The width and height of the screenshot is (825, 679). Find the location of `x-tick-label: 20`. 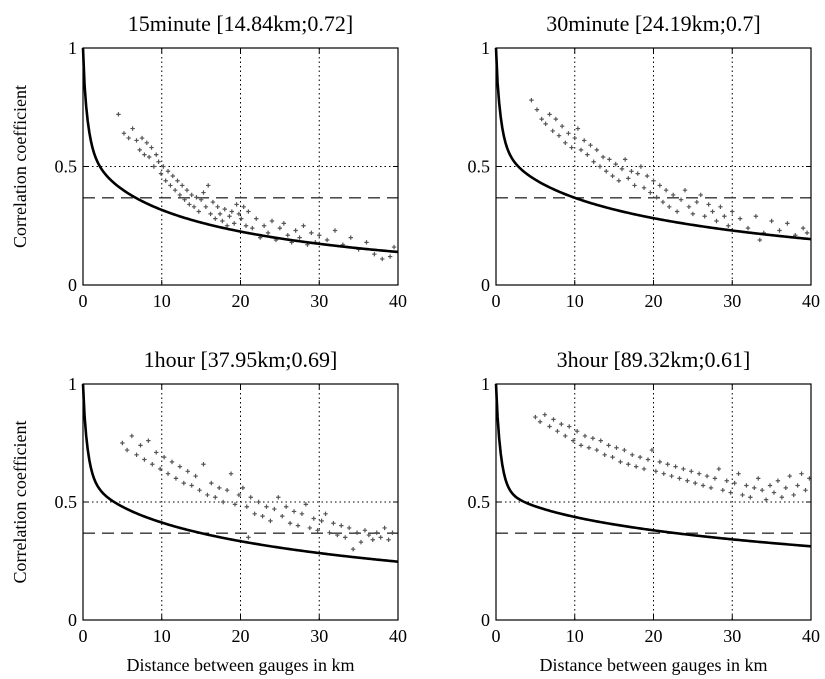

x-tick-label: 20 is located at coordinates (654, 301).